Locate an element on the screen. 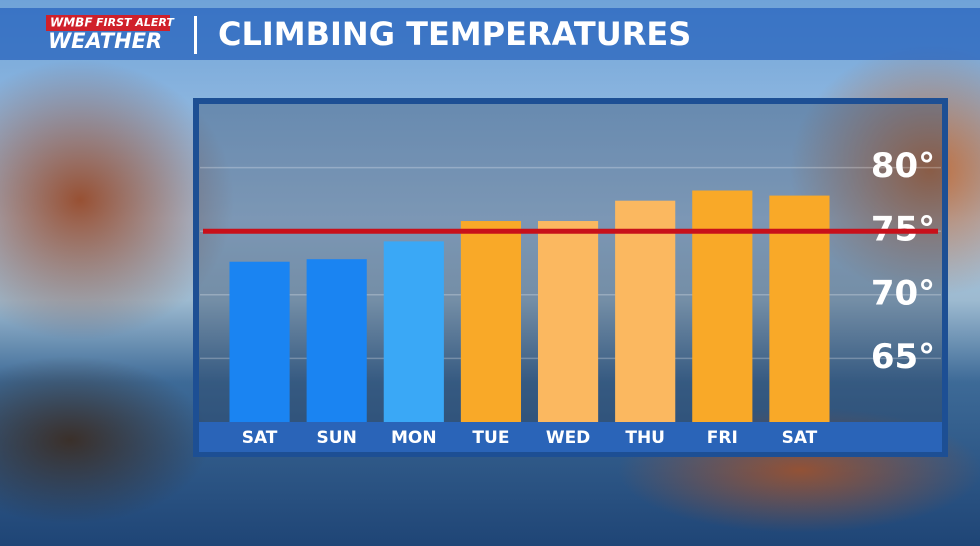 Image resolution: width=980 pixels, height=546 pixels. y-tick-label: 80° is located at coordinates (903, 166).